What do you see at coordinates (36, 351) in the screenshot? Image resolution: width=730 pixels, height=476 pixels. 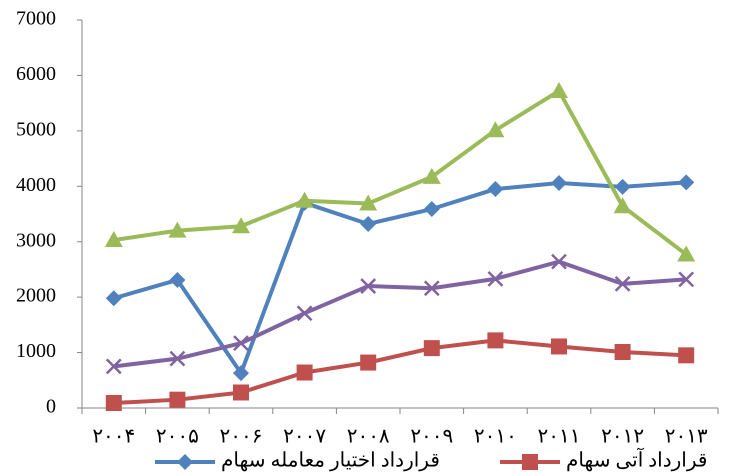 I see `y-tick-label: 1000` at bounding box center [36, 351].